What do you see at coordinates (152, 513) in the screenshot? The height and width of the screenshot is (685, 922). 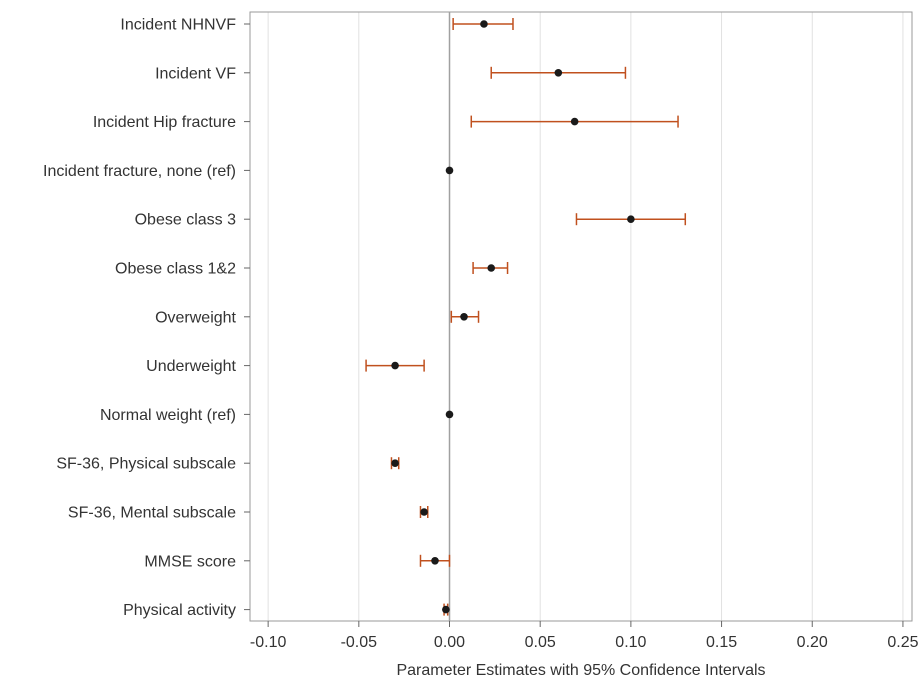 I see `row-label-10: SF-36, Mental subscale` at bounding box center [152, 513].